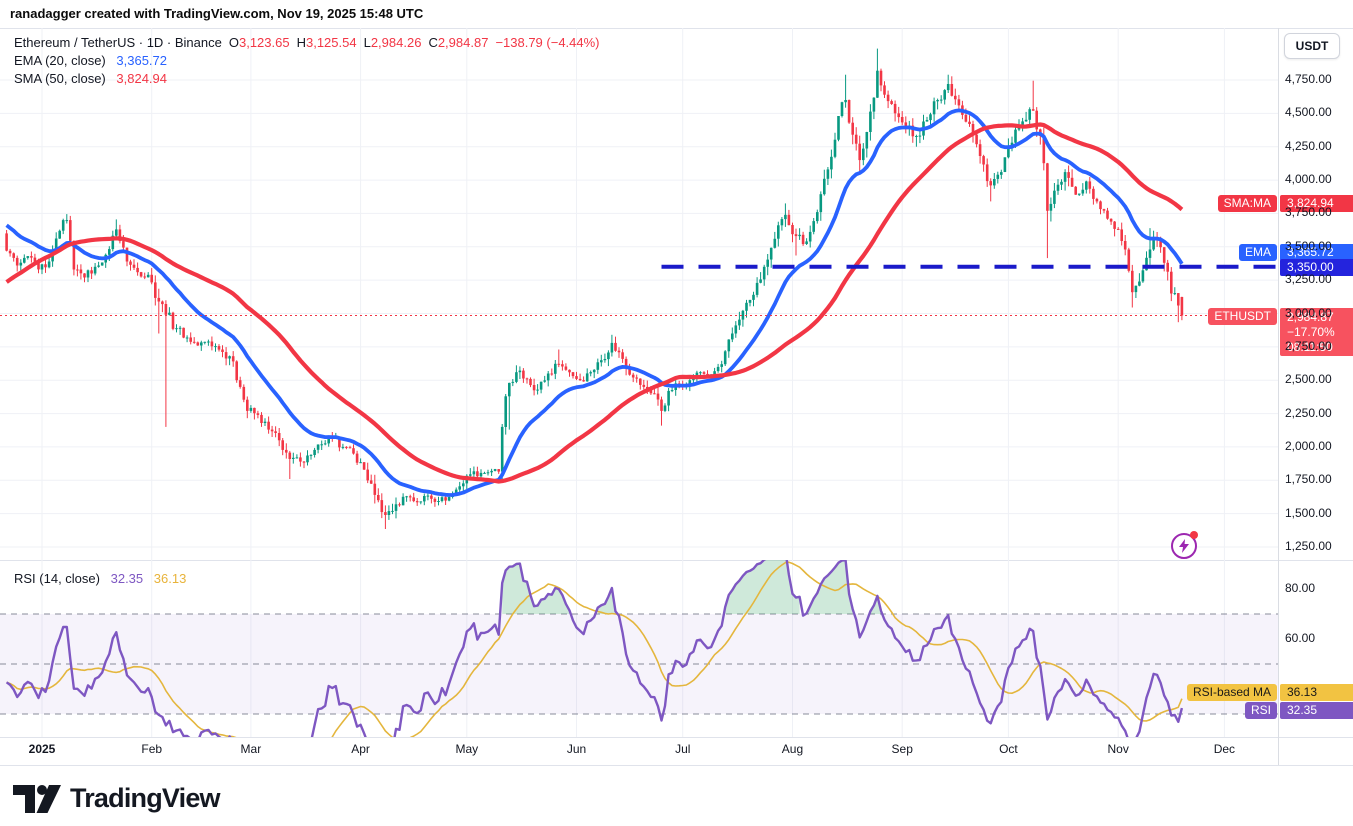 This screenshot has width=1353, height=826. Describe the element at coordinates (118, 42) in the screenshot. I see `symbol-title: Ethereum / TetherUS · 1D · Binance` at that location.